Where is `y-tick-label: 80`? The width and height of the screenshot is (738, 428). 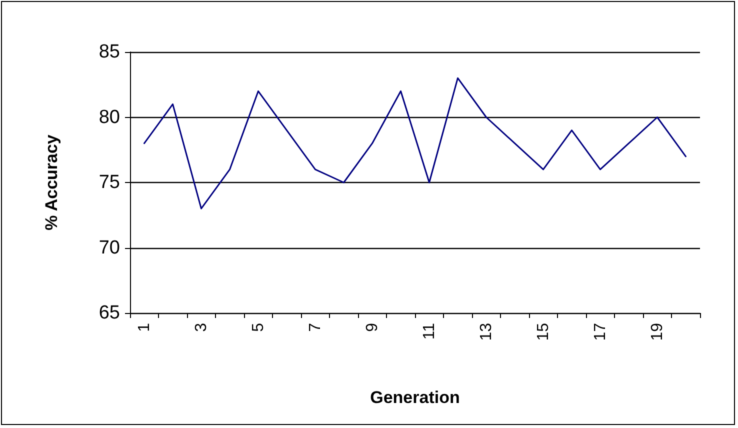
y-tick-label: 80 is located at coordinates (109, 117).